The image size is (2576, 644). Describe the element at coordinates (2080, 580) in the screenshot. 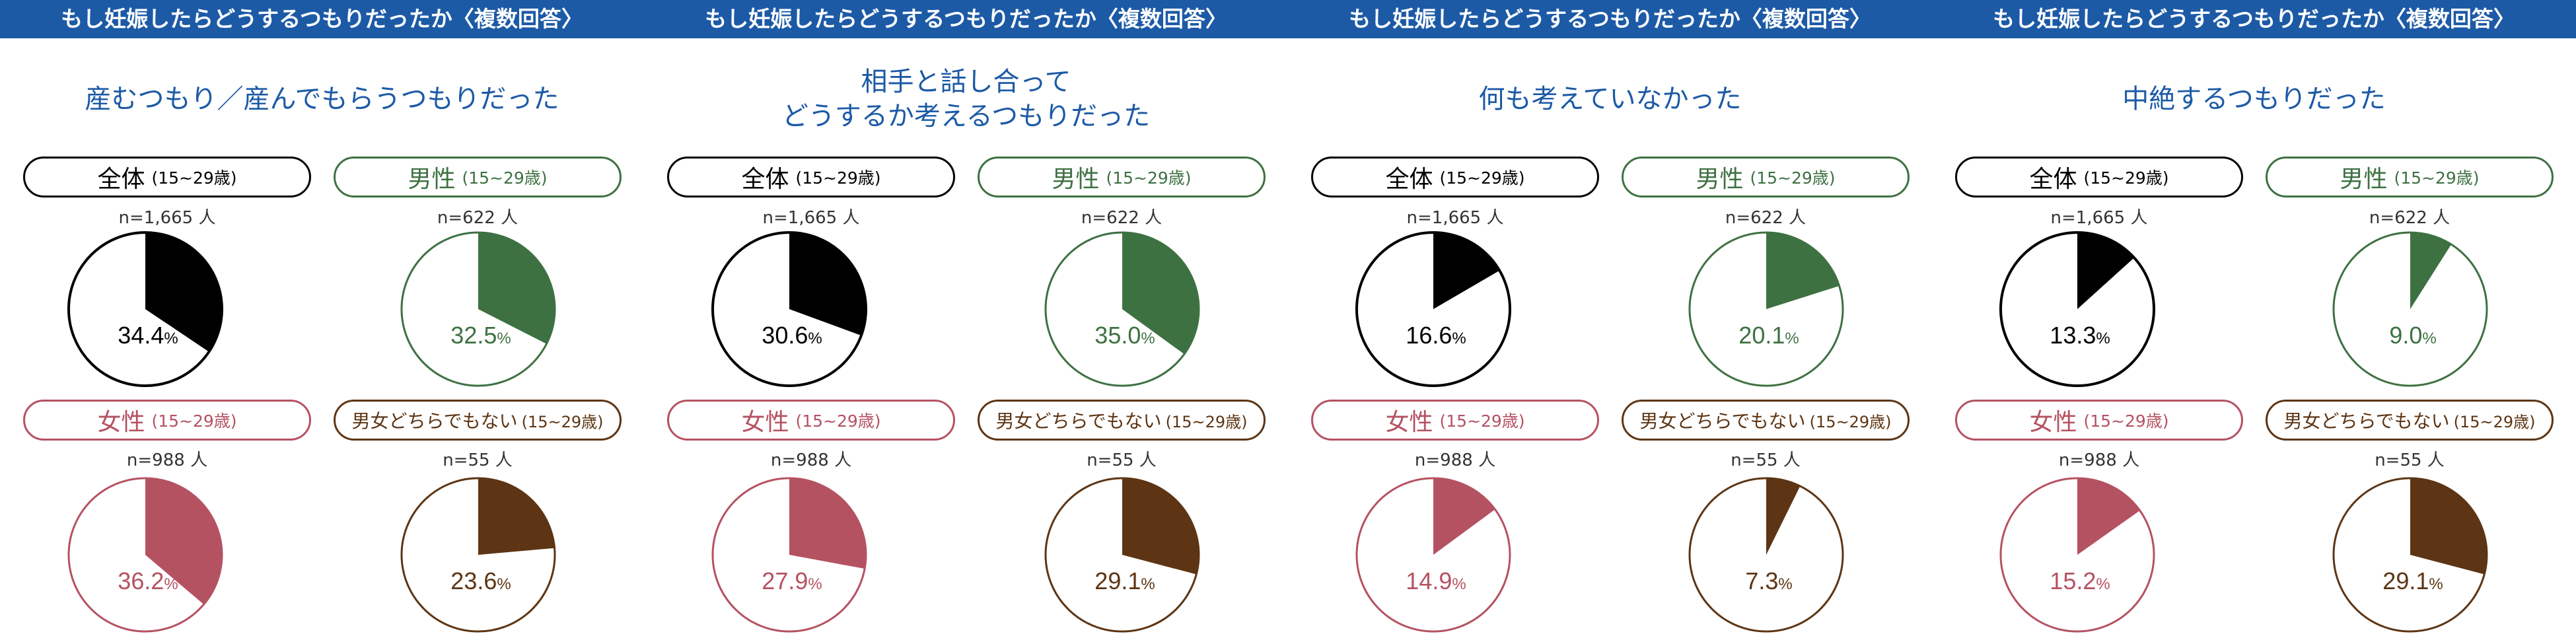

I see `pie-value-label: 15.2%` at that location.